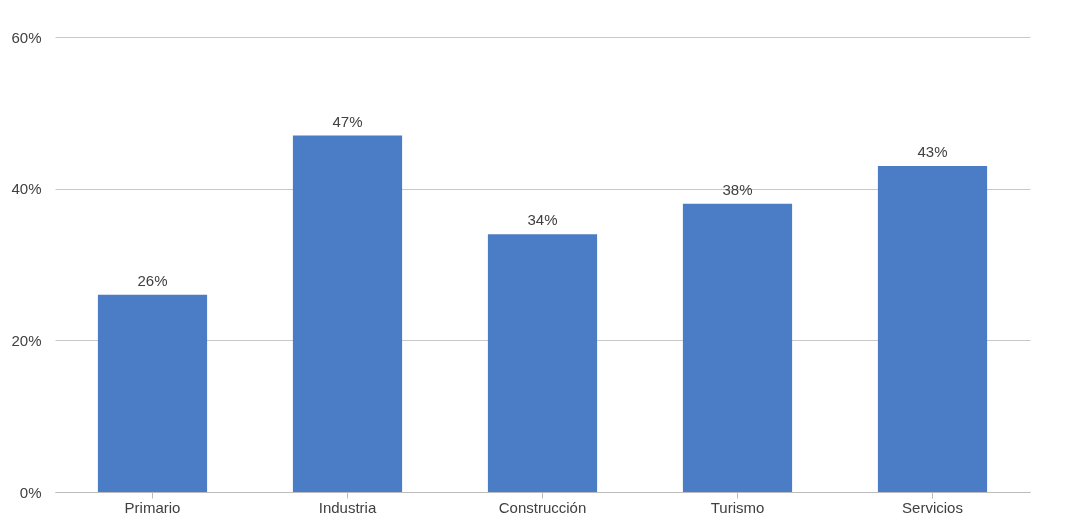 The image size is (1091, 519). I want to click on y-tick-label: 20%, so click(26, 340).